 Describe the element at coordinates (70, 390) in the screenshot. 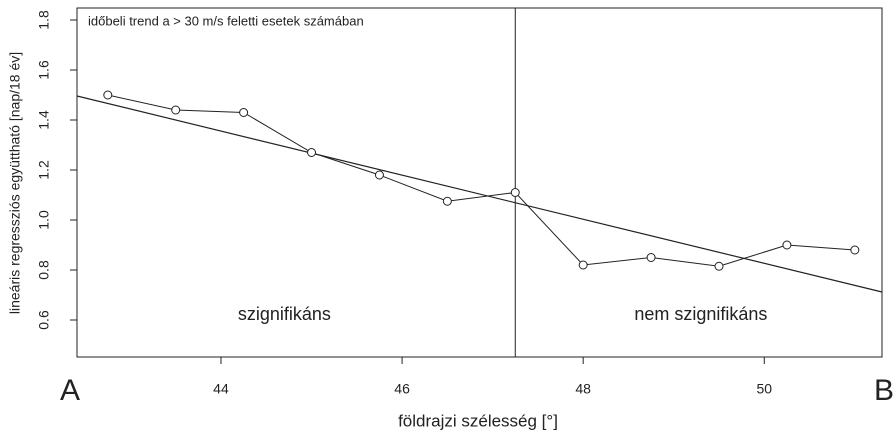

I see `end-label: A` at that location.